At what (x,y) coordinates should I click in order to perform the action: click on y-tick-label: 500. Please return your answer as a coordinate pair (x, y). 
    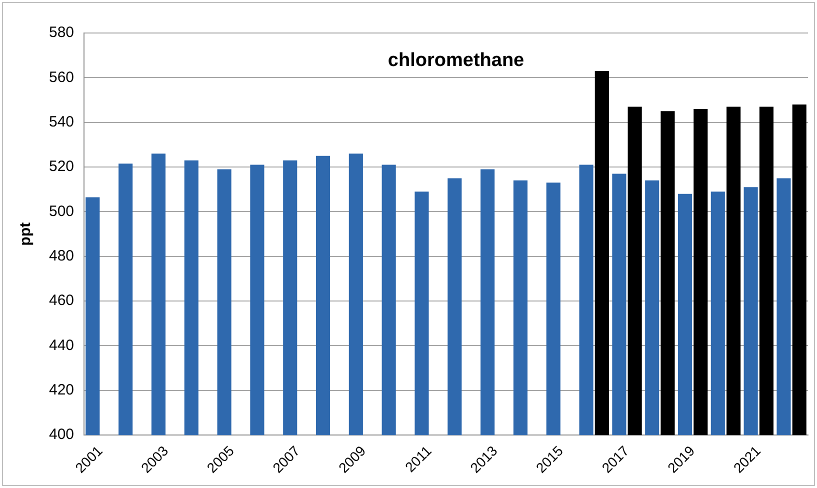
    Looking at the image, I should click on (61, 211).